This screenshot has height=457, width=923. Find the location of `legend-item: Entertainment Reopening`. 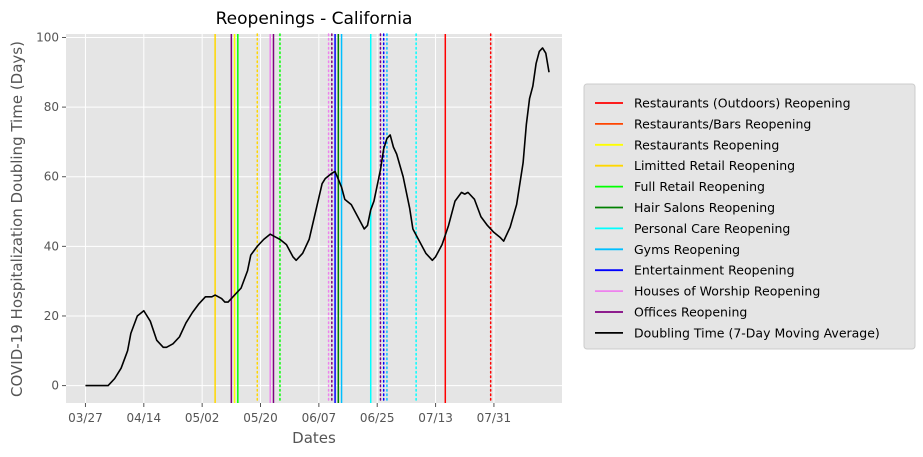

legend-item: Entertainment Reopening is located at coordinates (695, 270).